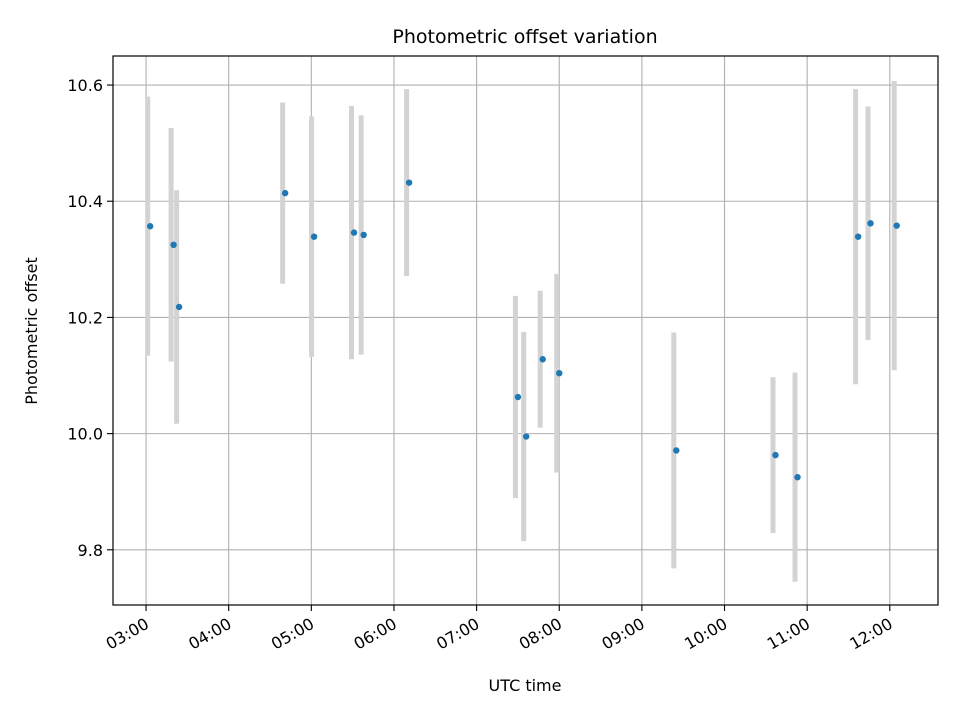 The height and width of the screenshot is (720, 960). I want to click on y-tick-label: 10.6, so click(85, 85).